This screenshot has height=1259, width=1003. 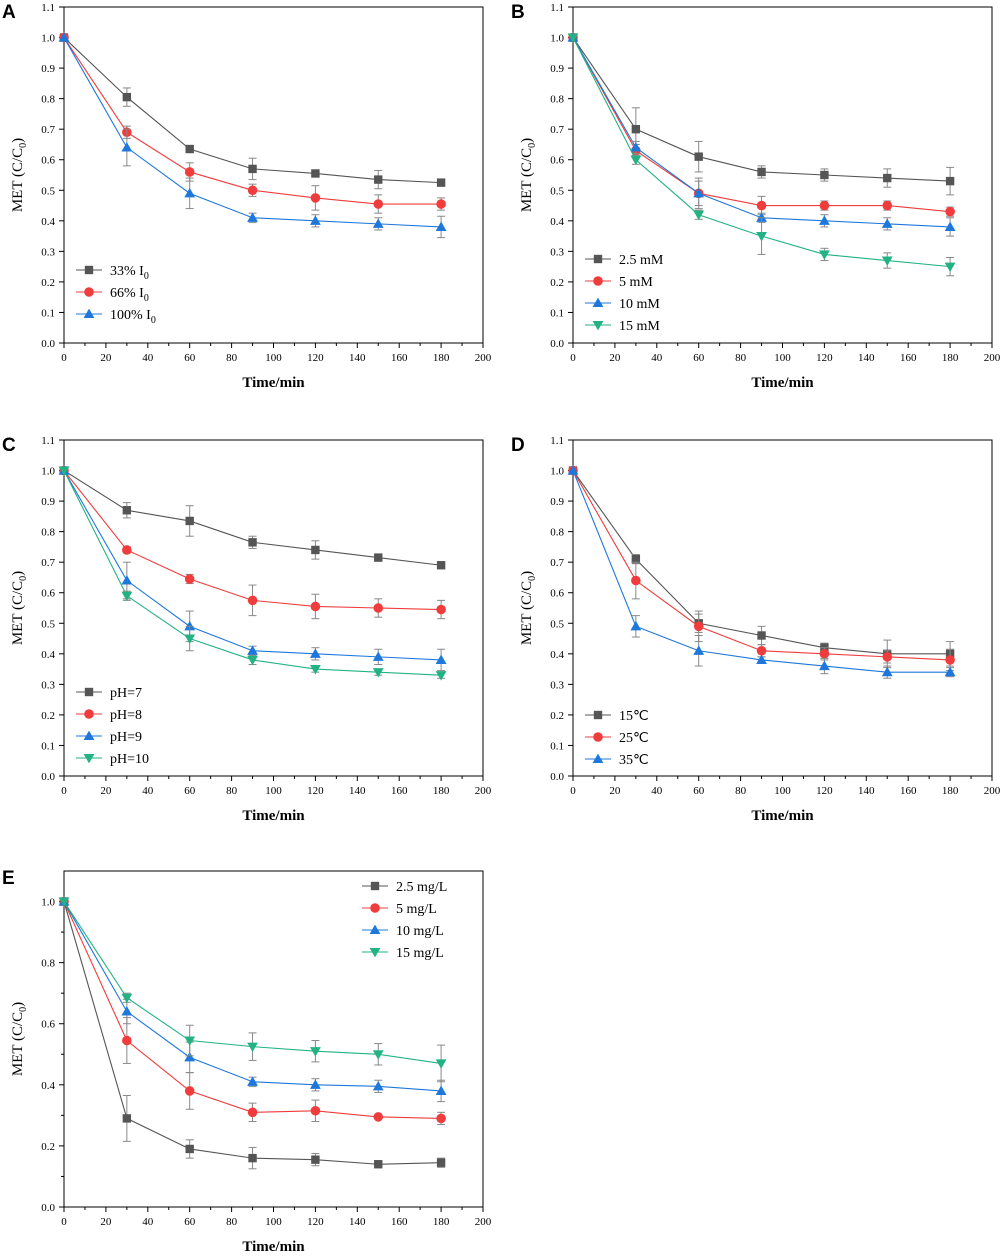 What do you see at coordinates (48, 624) in the screenshot?
I see `y-tick-label: 0.5` at bounding box center [48, 624].